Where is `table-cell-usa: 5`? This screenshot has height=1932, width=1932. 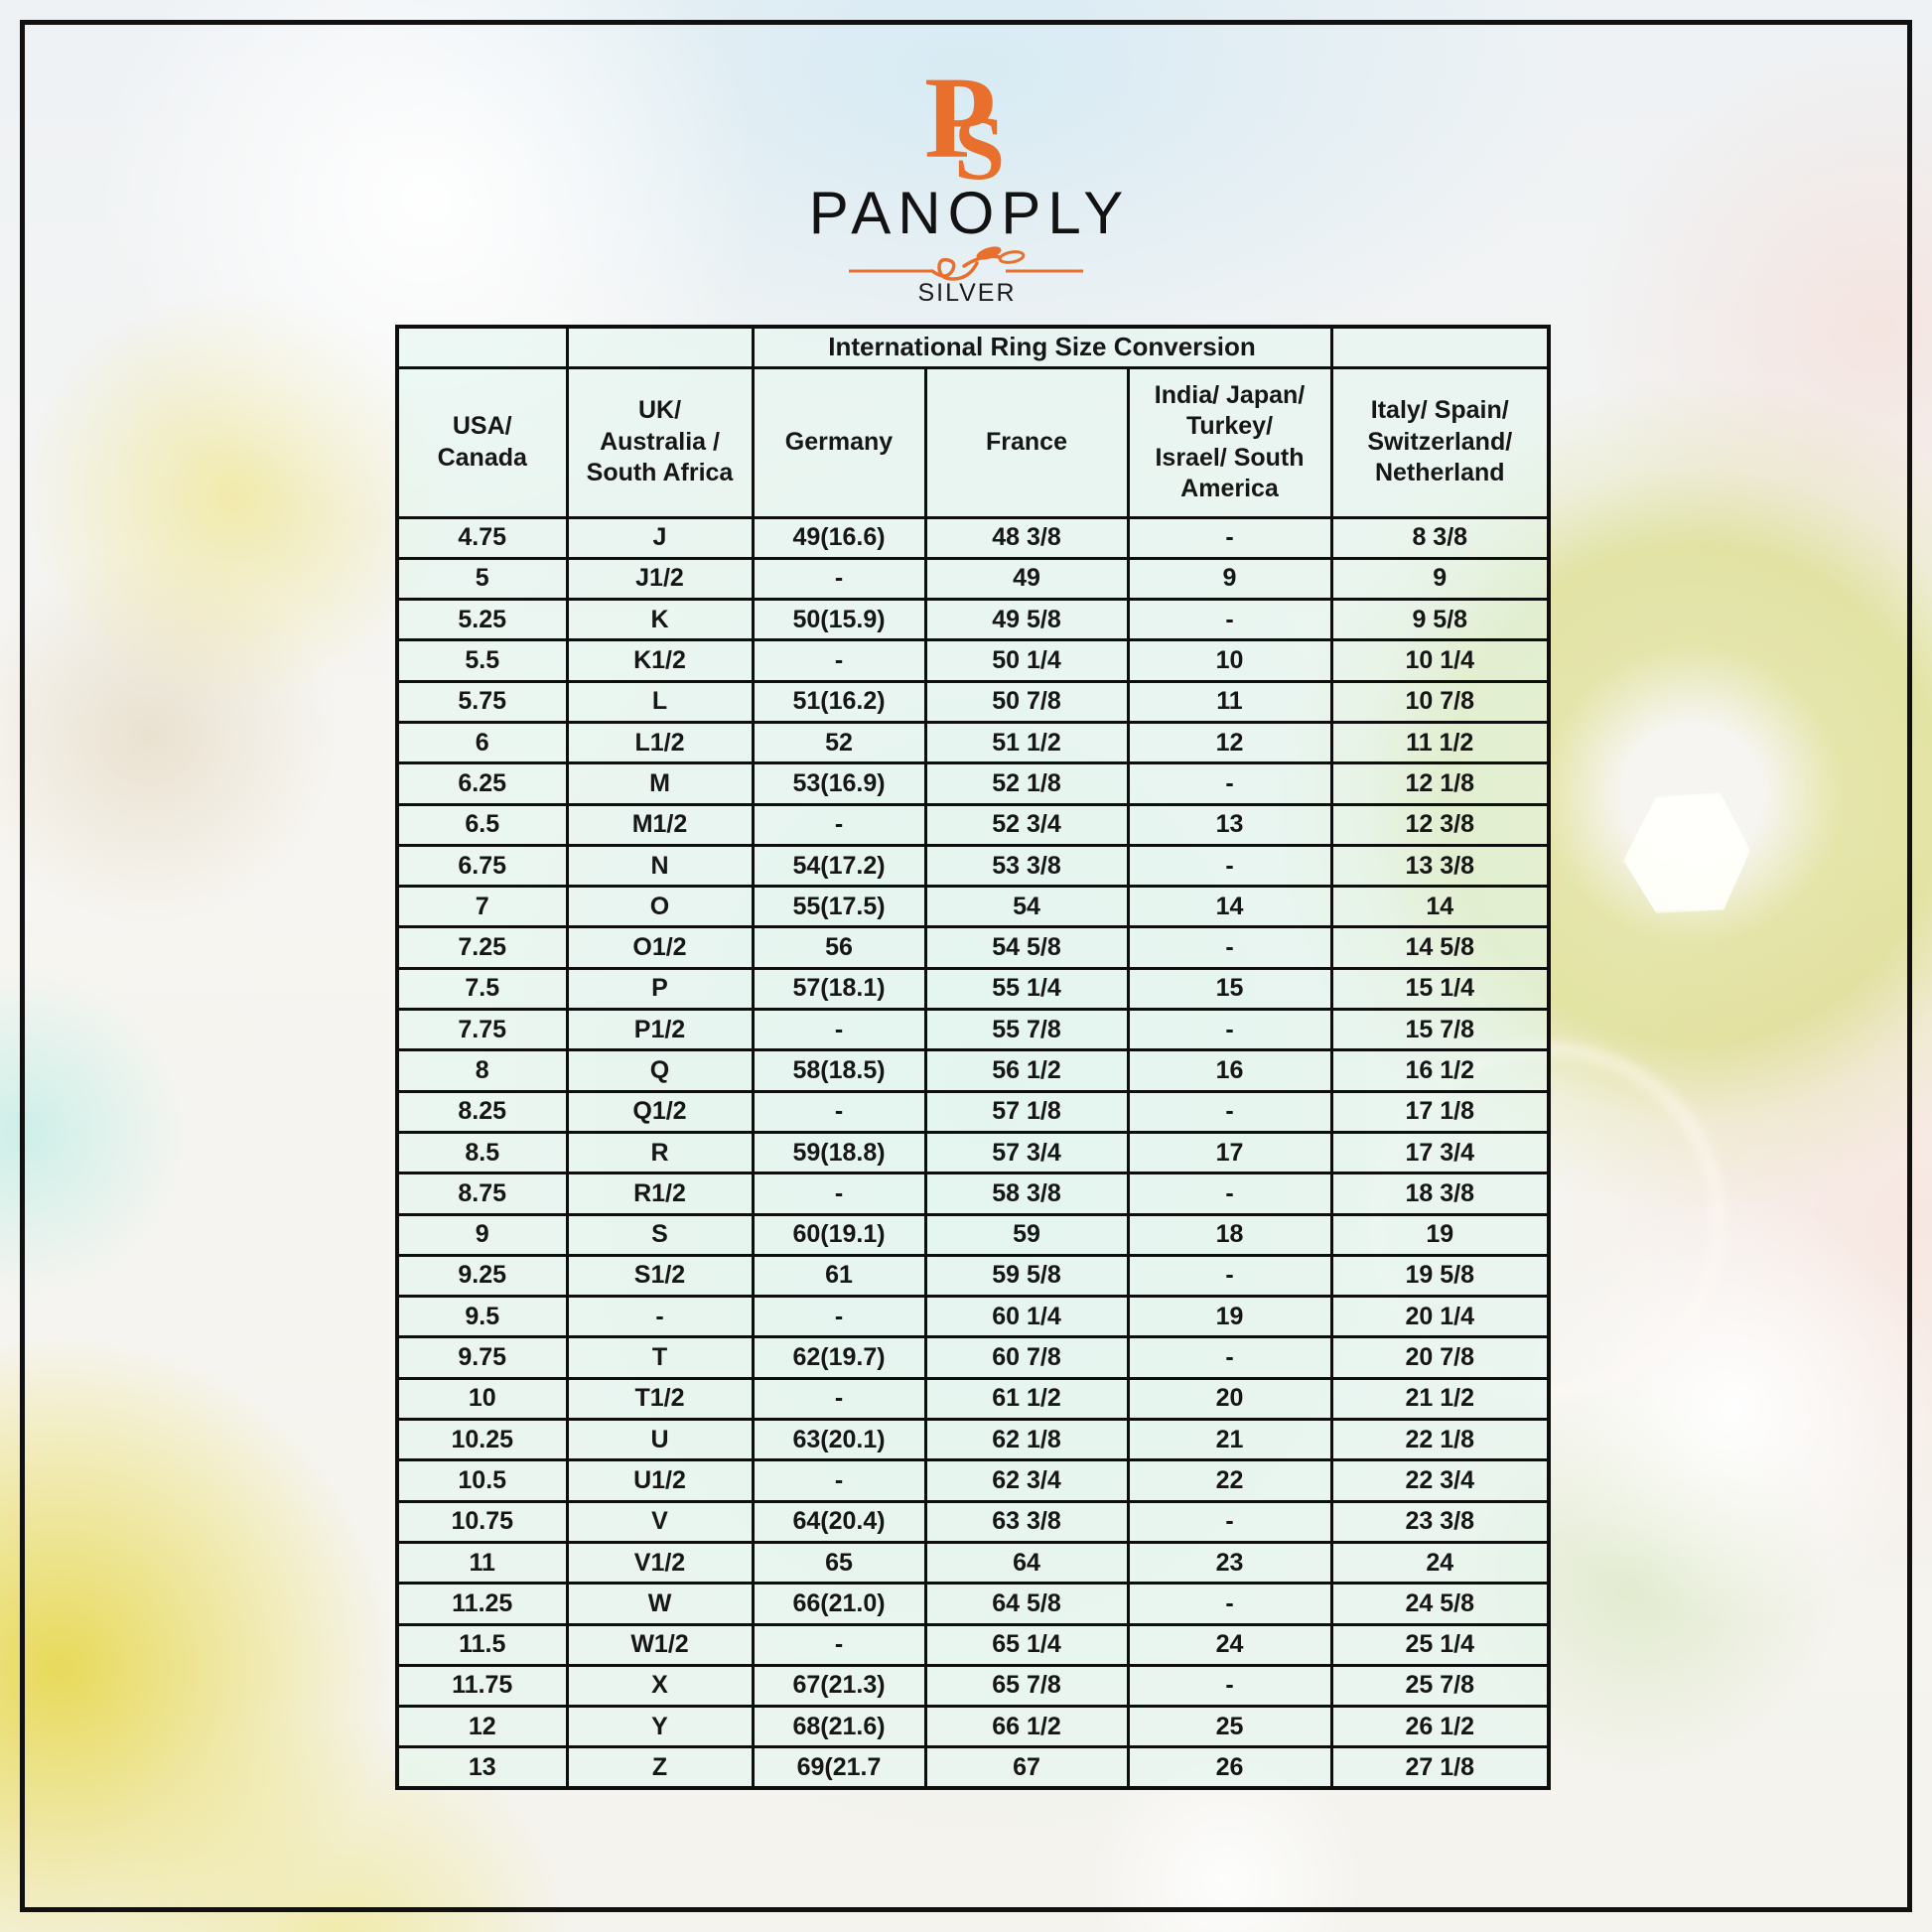 table-cell-usa: 5 is located at coordinates (482, 579).